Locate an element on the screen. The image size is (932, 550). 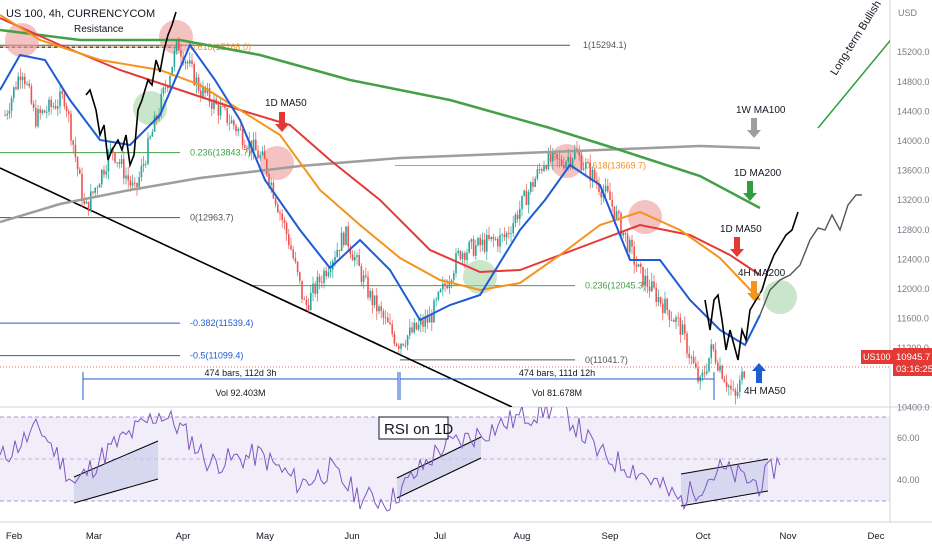
fib-level-label: 0(12963.7) is located at coordinates (212, 218).